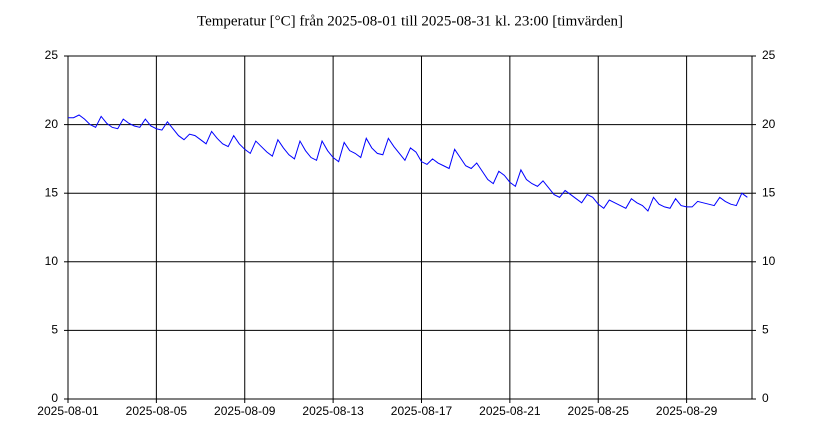 The height and width of the screenshot is (444, 820). What do you see at coordinates (769, 124) in the screenshot?
I see `y2-tick-label: 20` at bounding box center [769, 124].